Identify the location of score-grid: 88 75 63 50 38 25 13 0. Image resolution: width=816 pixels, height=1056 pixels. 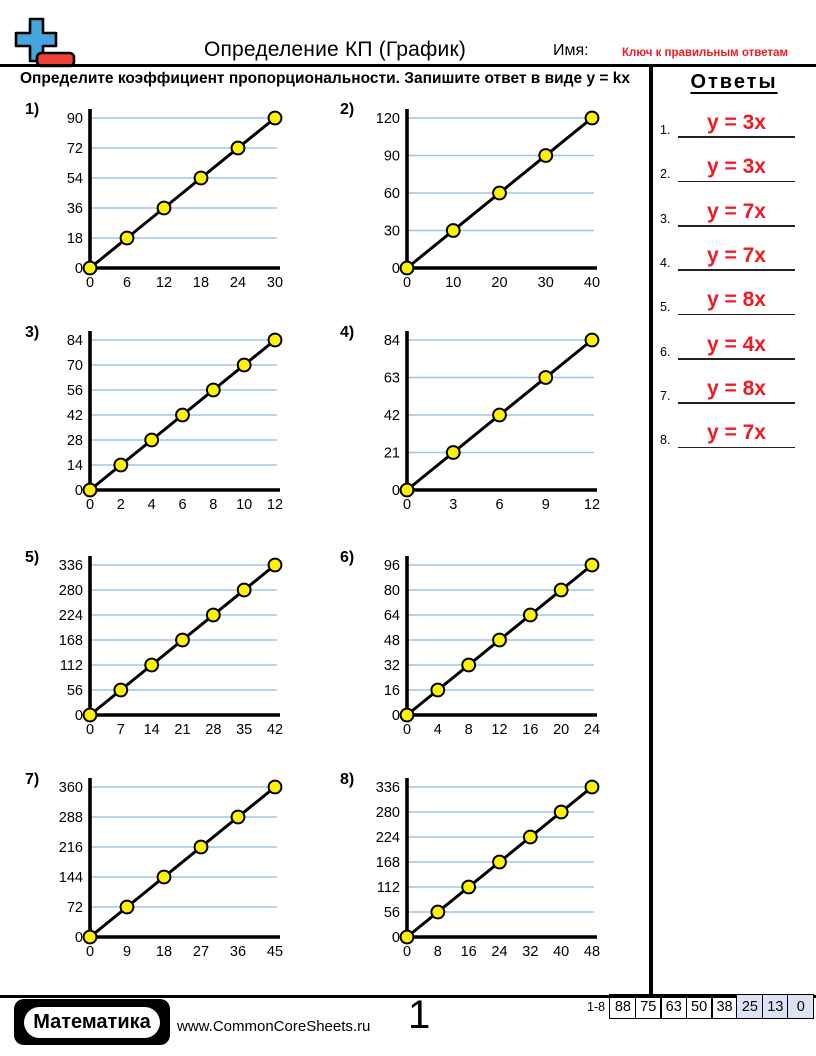
(712, 1006).